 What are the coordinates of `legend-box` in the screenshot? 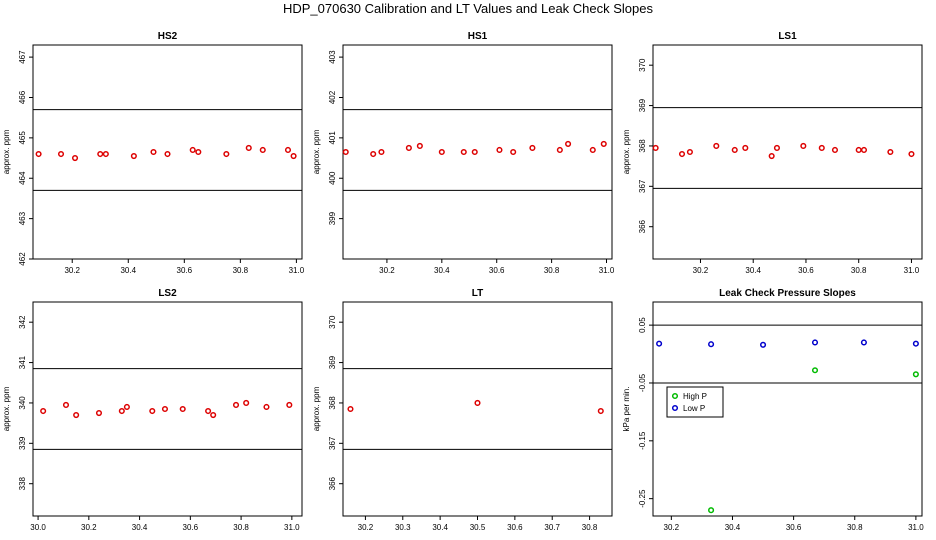 It's located at (695, 402).